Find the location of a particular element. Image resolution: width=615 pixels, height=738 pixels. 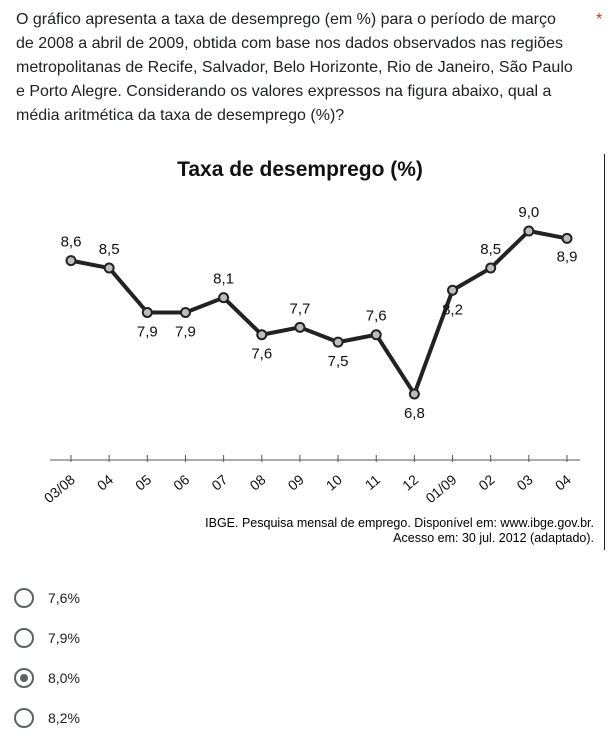

answer-option-label: 7,9% is located at coordinates (64, 638).